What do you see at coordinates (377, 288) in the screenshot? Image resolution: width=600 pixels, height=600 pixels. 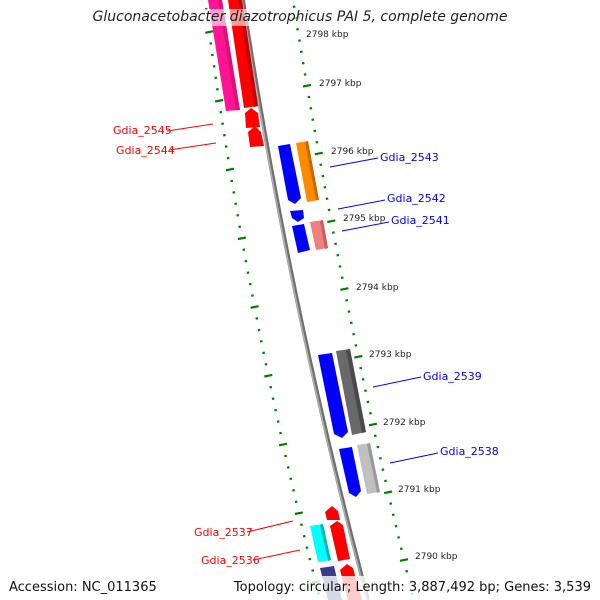 I see `ruler-label: 2794 kbp` at bounding box center [377, 288].